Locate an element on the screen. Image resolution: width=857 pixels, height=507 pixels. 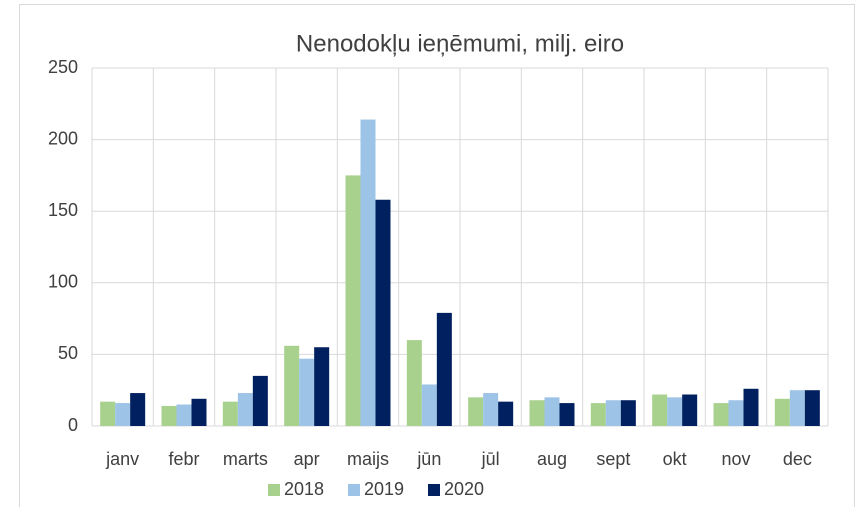
y-tick-label: 200 is located at coordinates (63, 138).